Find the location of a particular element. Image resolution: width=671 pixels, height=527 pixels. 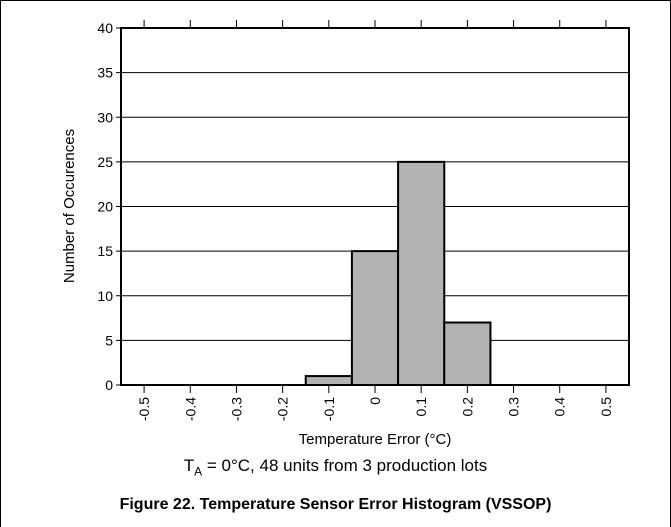

ambient-temp-symbol: T is located at coordinates (189, 465).